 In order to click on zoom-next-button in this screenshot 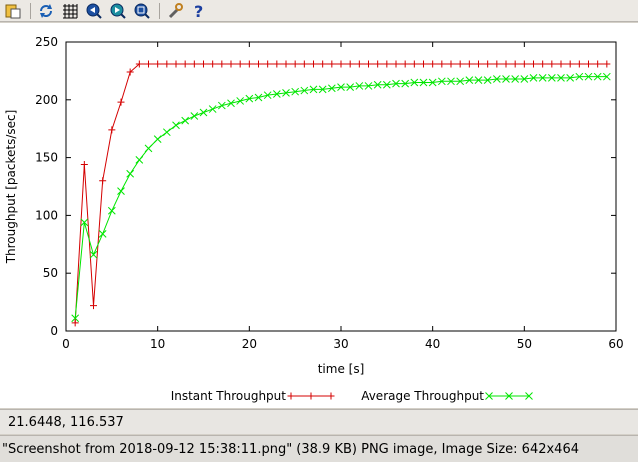, I will do `click(118, 11)`.